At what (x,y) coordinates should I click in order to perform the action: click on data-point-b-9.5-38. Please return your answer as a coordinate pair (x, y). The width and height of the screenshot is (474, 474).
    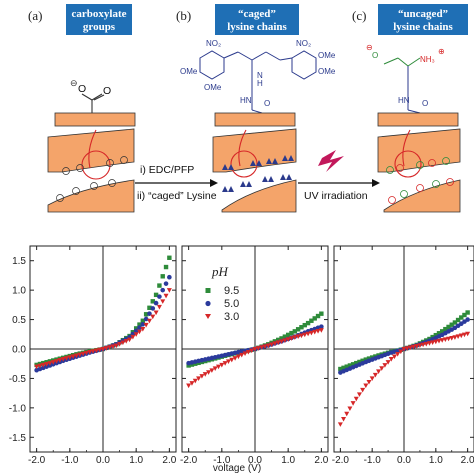
    Looking at the image, I should click on (314, 318).